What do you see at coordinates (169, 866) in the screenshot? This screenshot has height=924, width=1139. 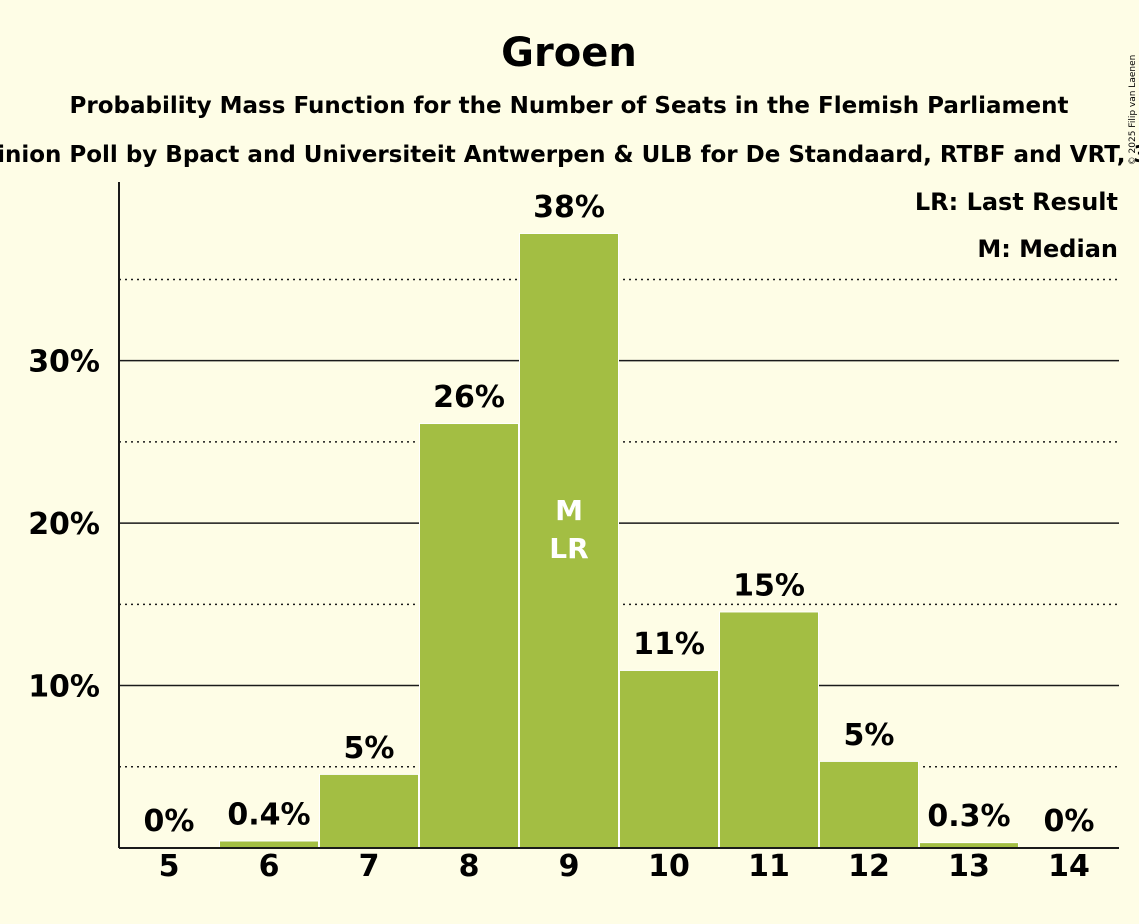 I see `x-tick-label: 5` at bounding box center [169, 866].